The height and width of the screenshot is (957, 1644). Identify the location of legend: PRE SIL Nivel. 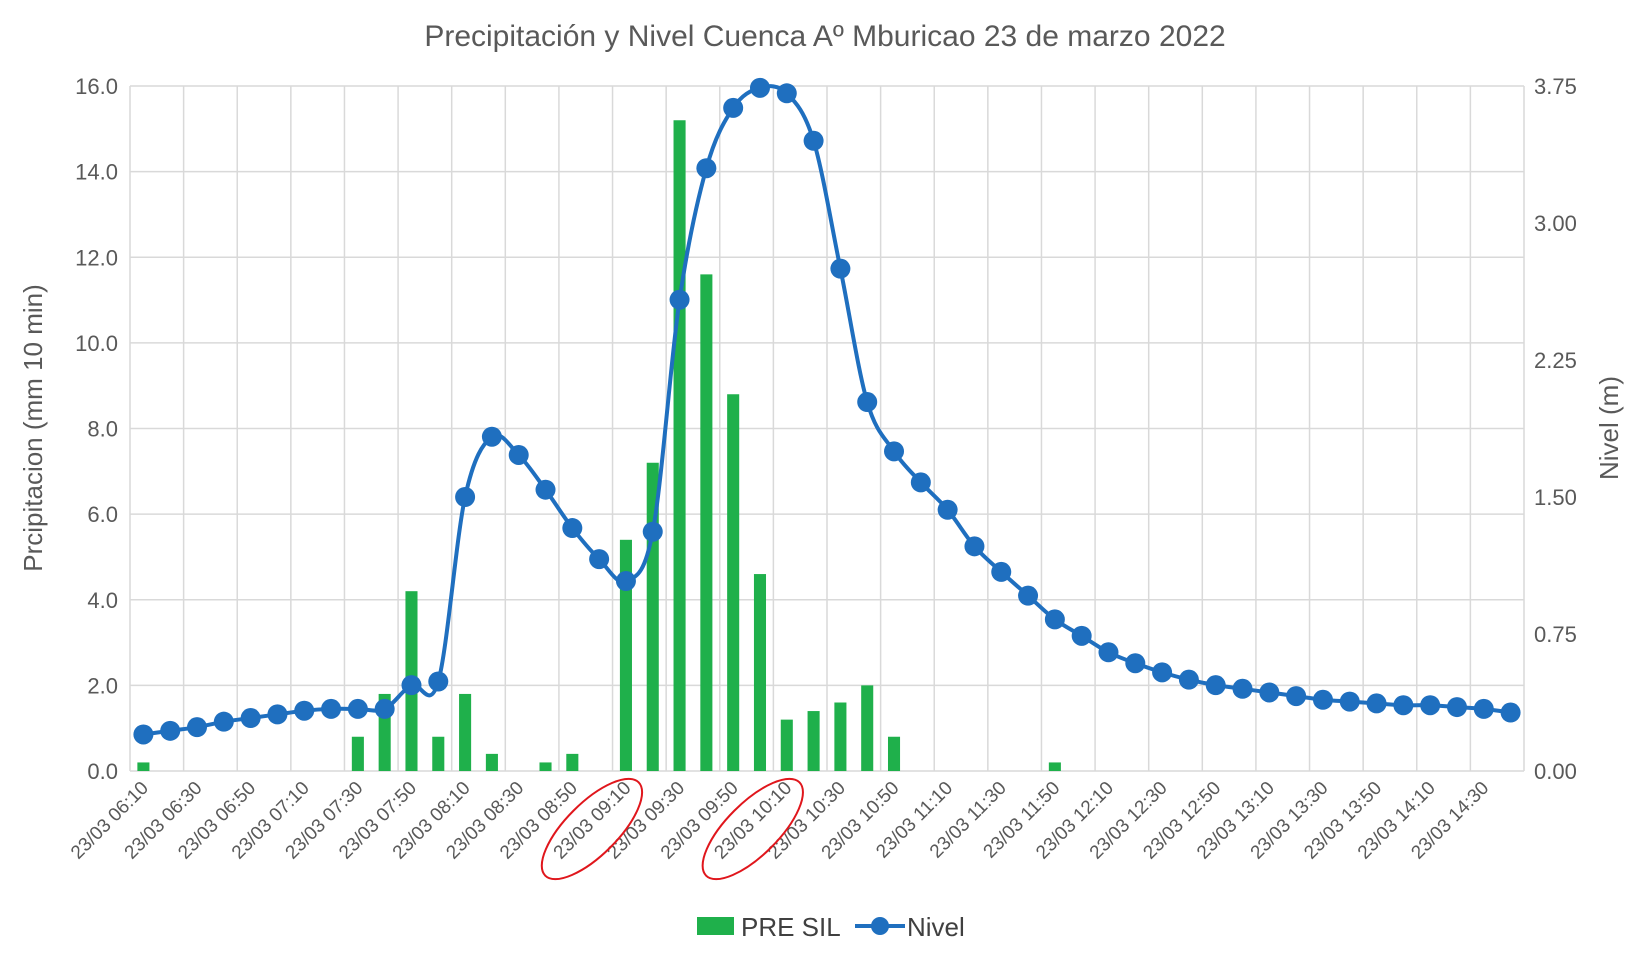
(831, 927).